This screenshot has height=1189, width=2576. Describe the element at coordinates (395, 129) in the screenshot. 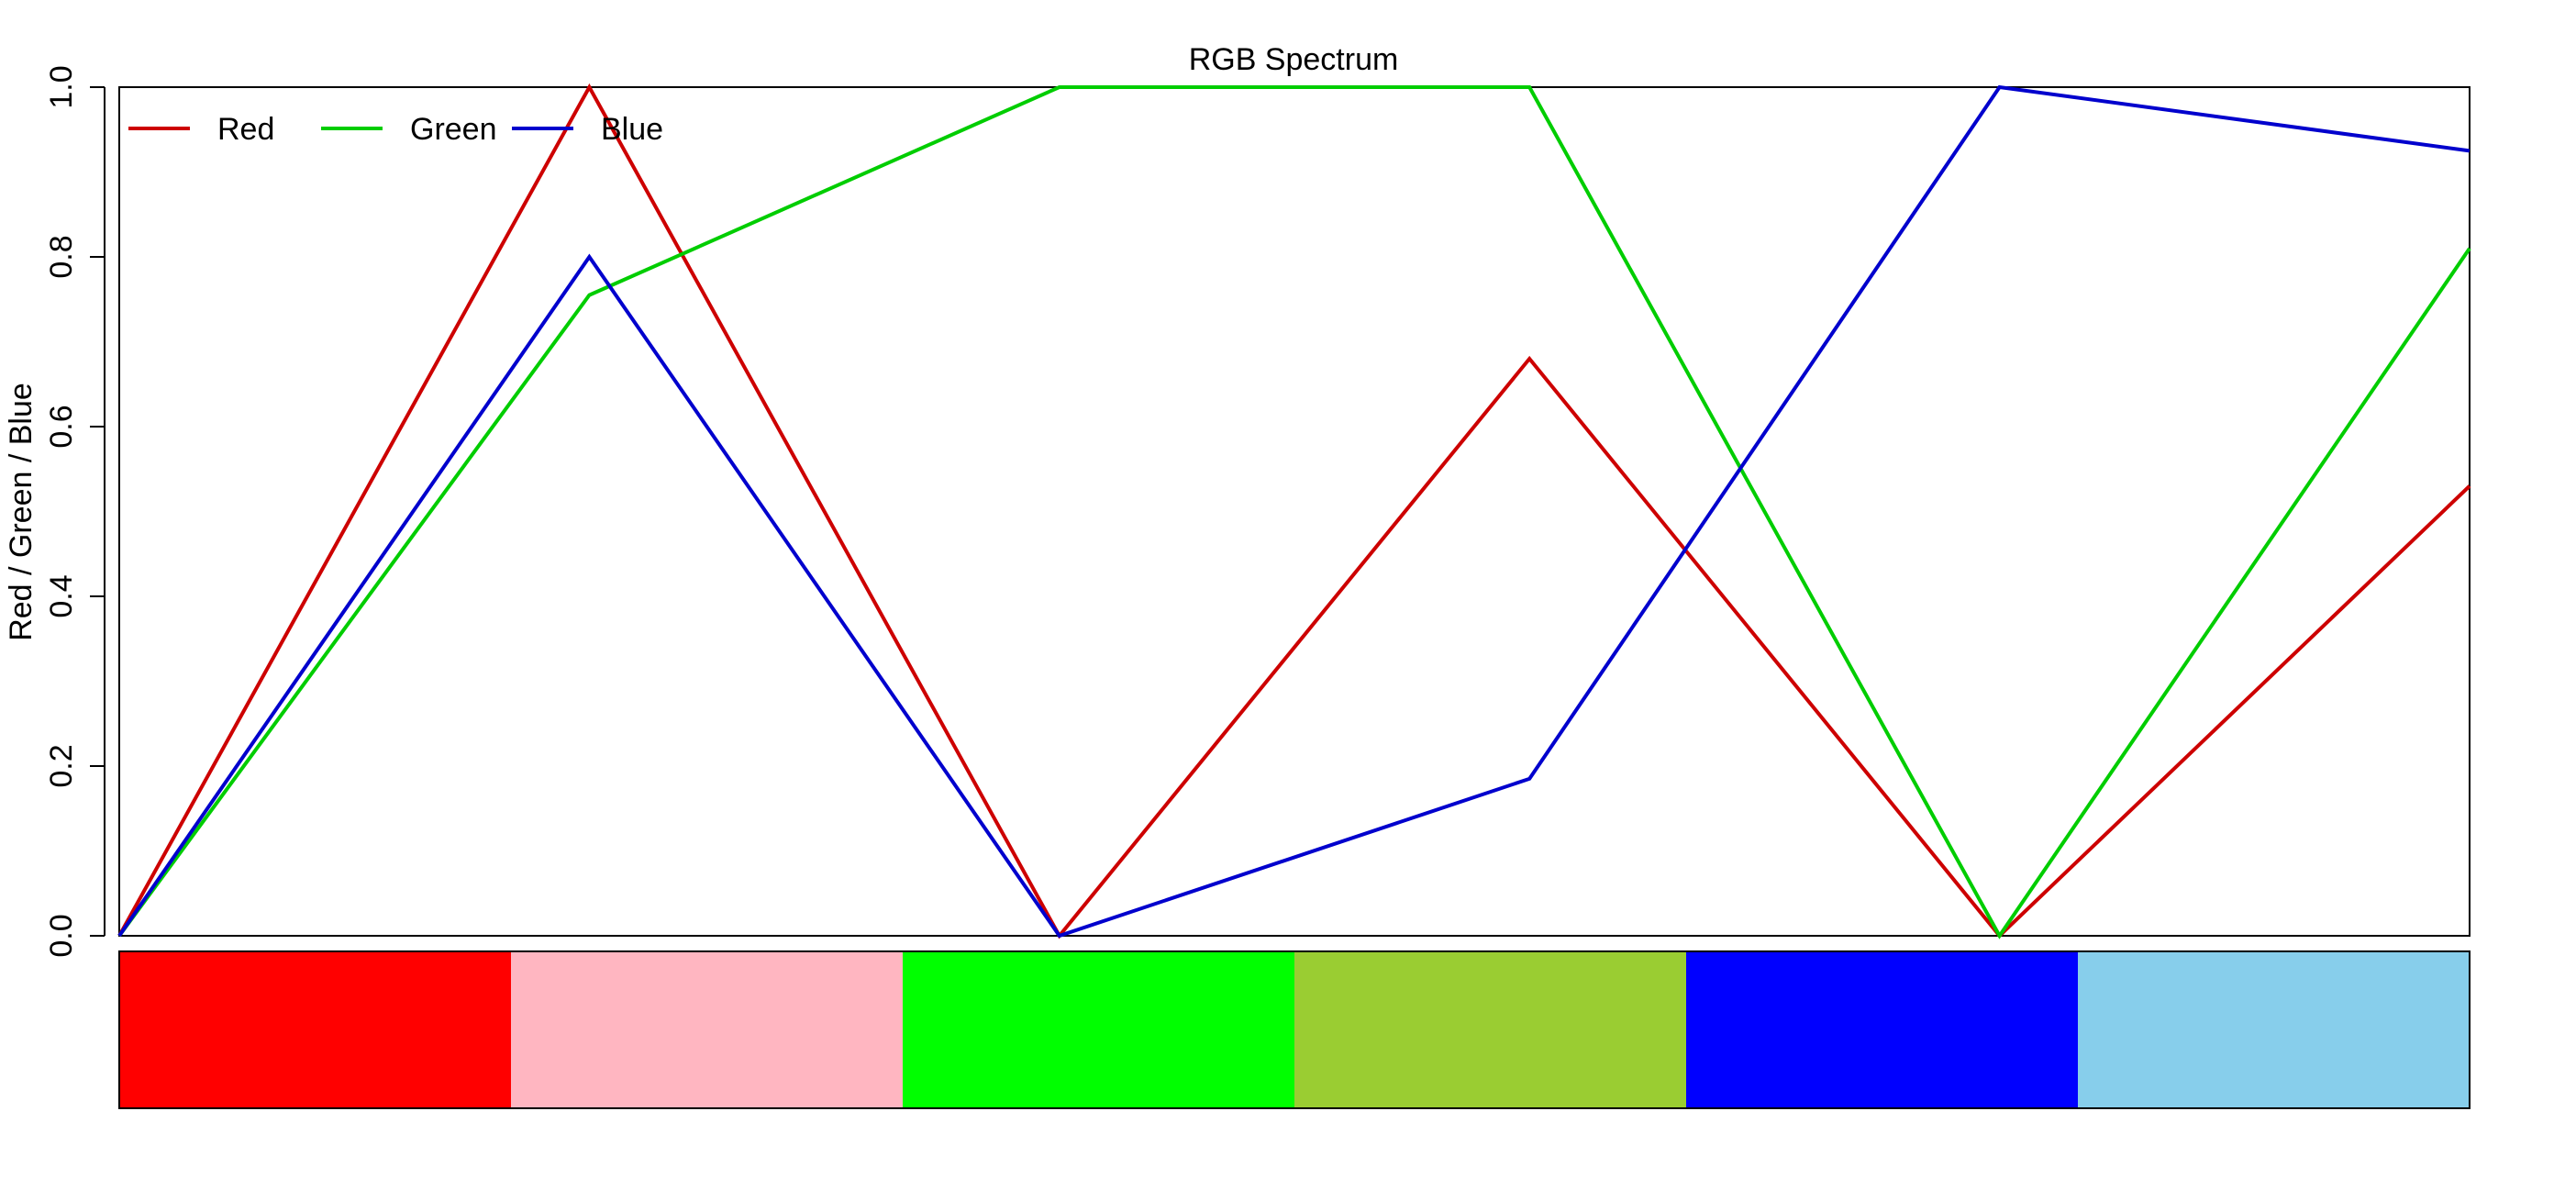

I see `legend: Red Green Blue` at that location.